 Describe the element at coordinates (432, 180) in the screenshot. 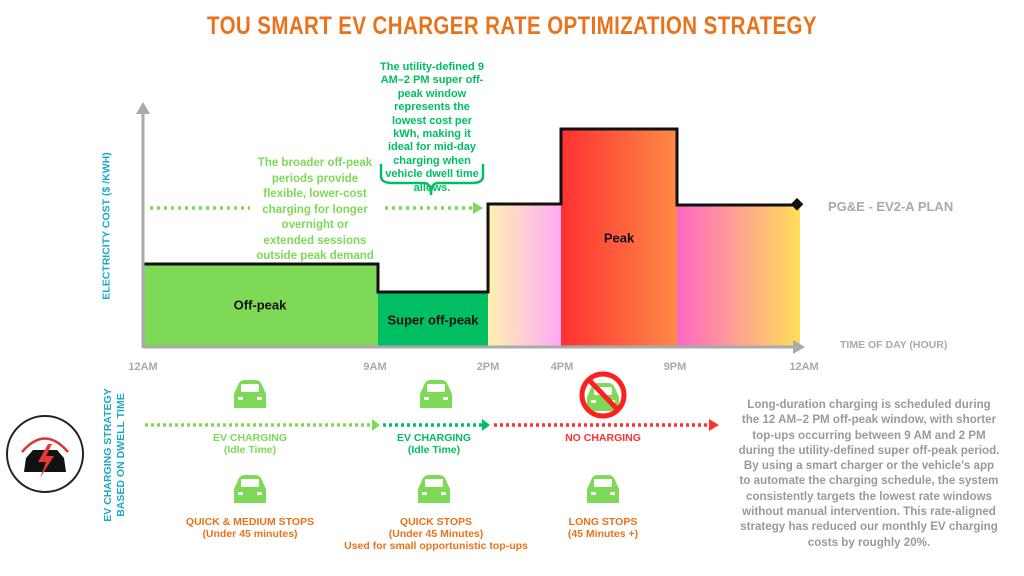

I see `brace` at that location.